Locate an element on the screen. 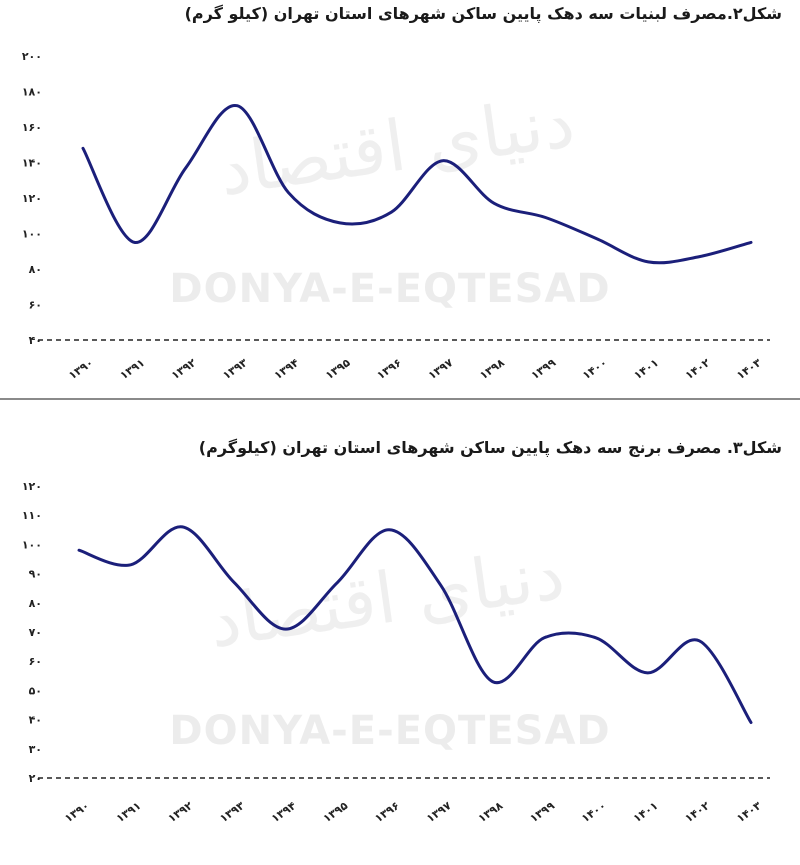 The height and width of the screenshot is (865, 800). y-tick-label: ۵۰ is located at coordinates (35, 690).